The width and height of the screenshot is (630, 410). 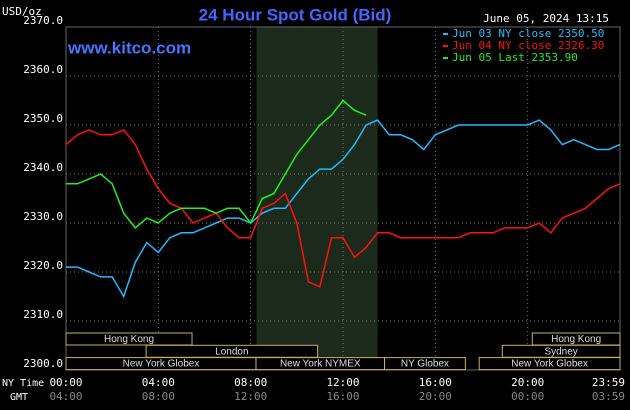 What do you see at coordinates (158, 382) in the screenshot?
I see `x-tick-label: 04:00` at bounding box center [158, 382].